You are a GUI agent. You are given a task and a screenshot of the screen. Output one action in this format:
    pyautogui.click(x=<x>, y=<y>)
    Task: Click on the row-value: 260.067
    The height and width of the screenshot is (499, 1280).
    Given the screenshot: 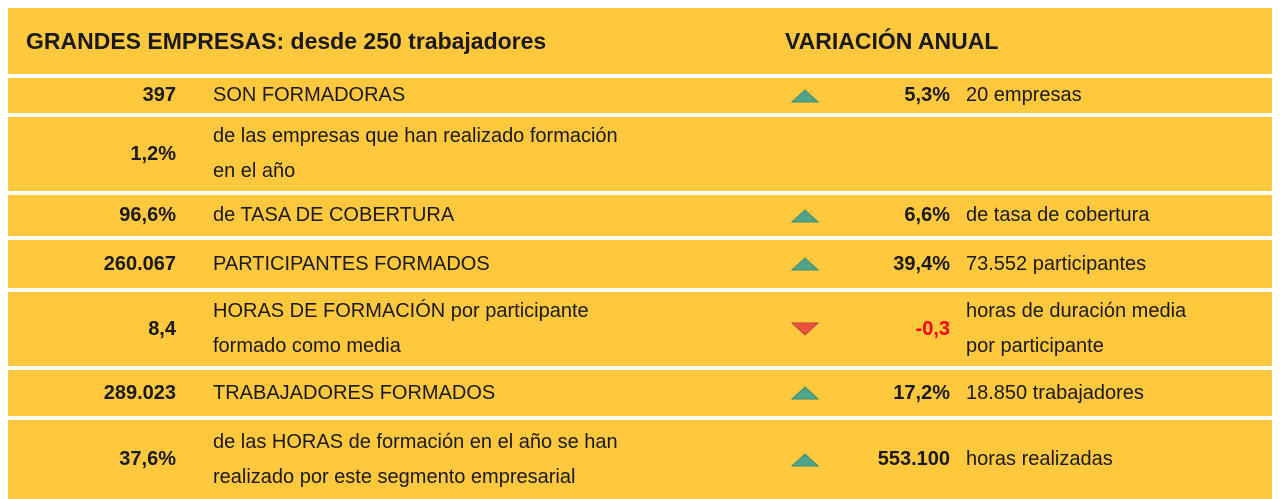 What is the action you would take?
    pyautogui.click(x=139, y=263)
    